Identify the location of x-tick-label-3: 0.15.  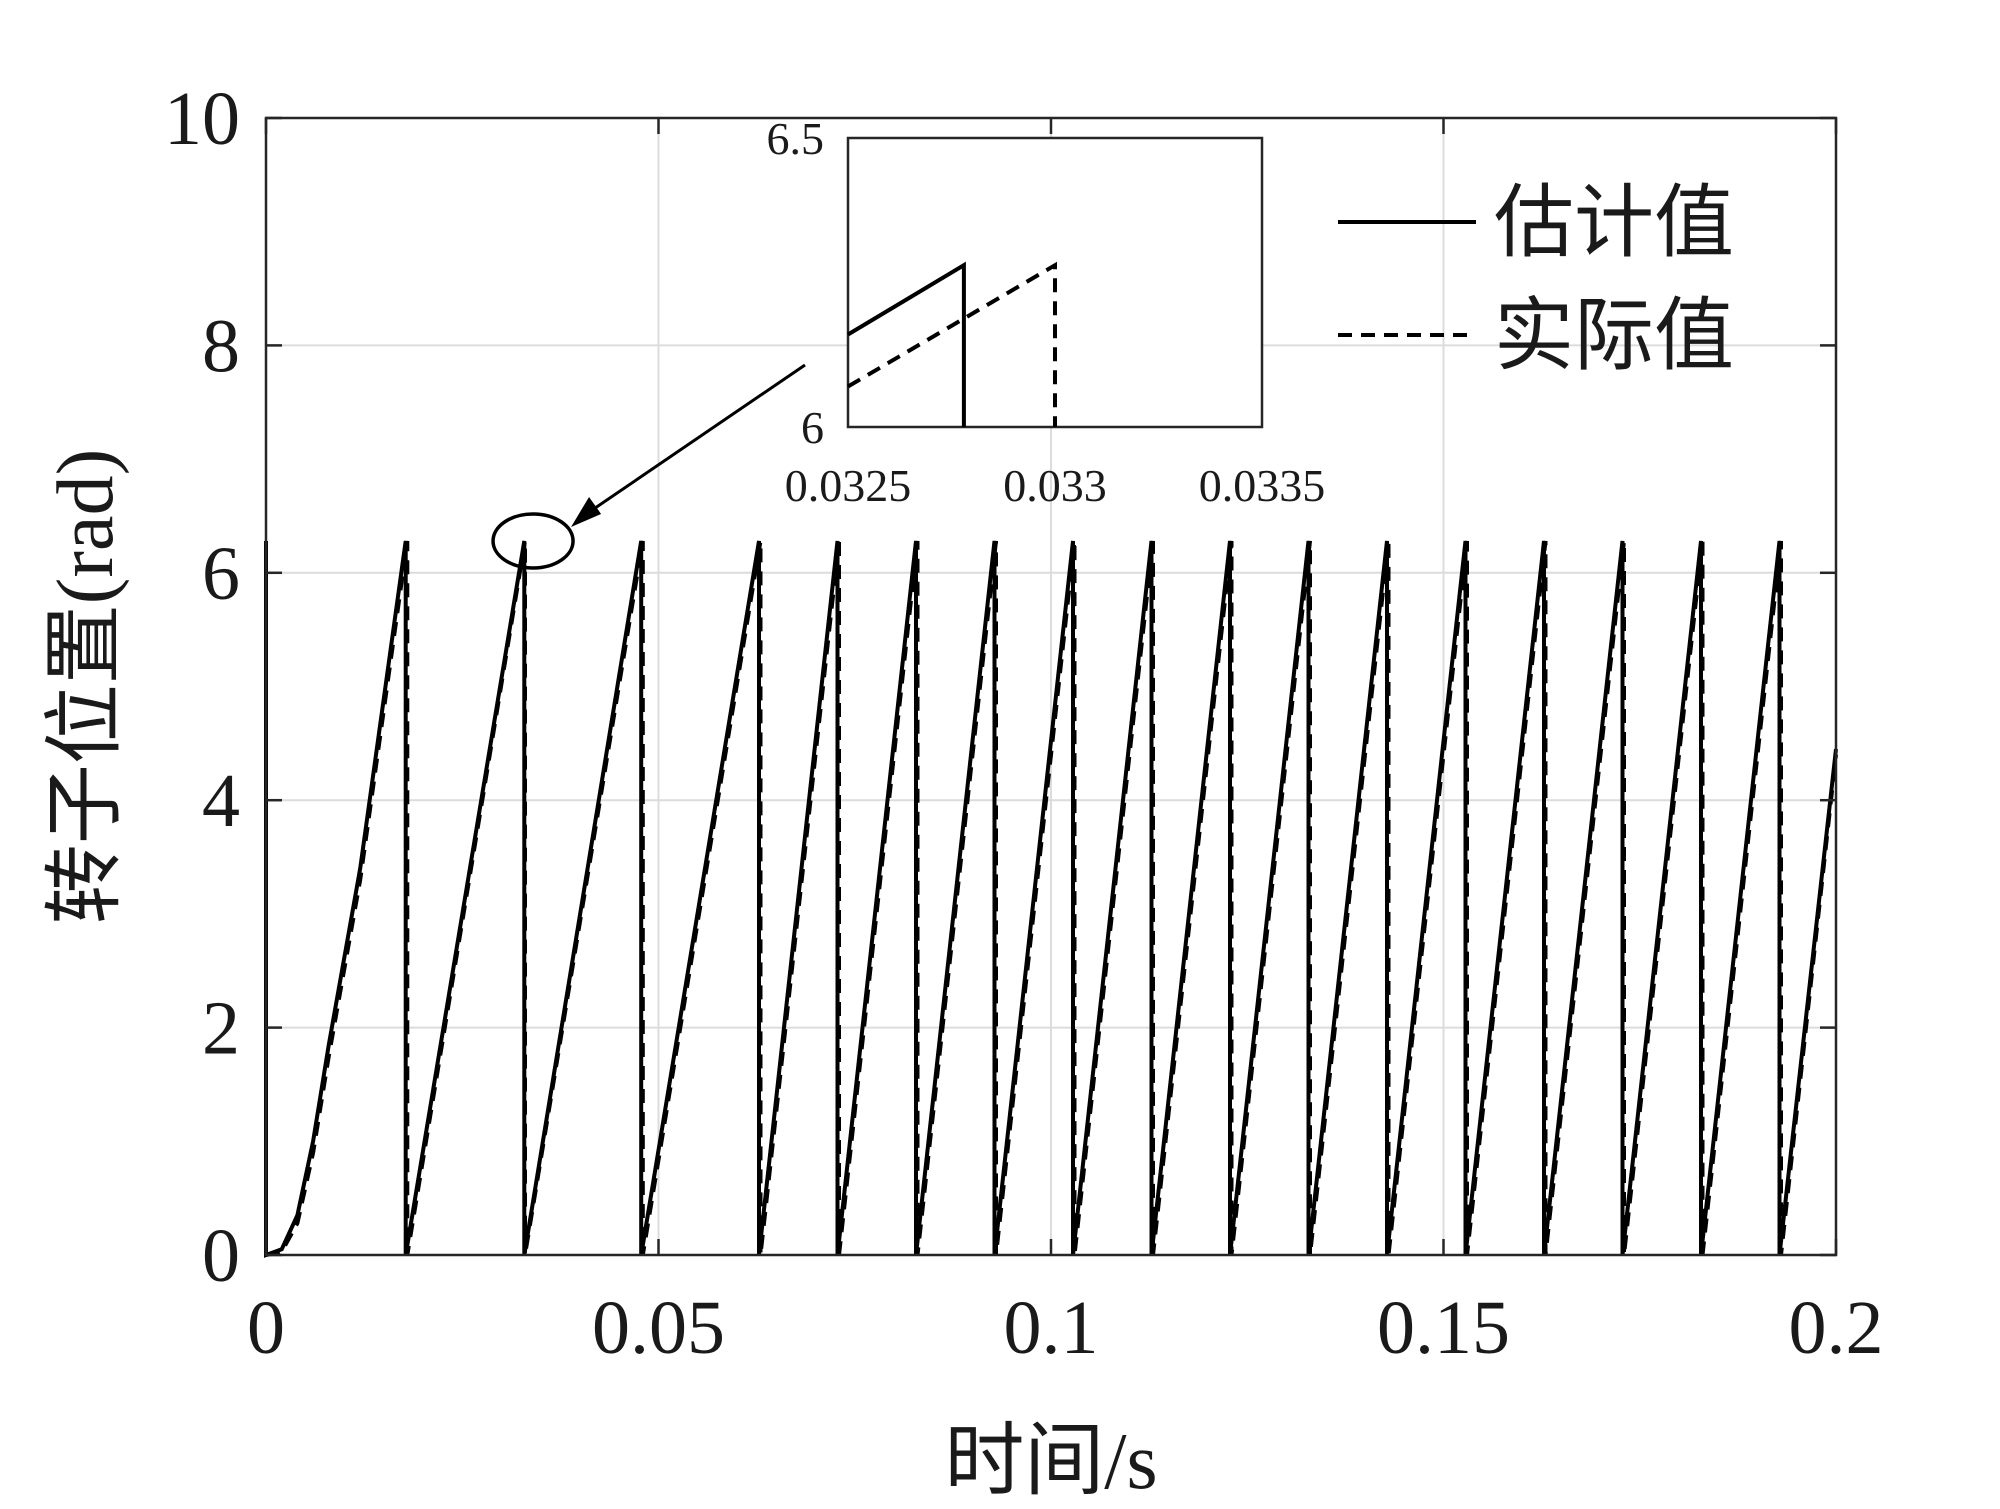
(1443, 1328).